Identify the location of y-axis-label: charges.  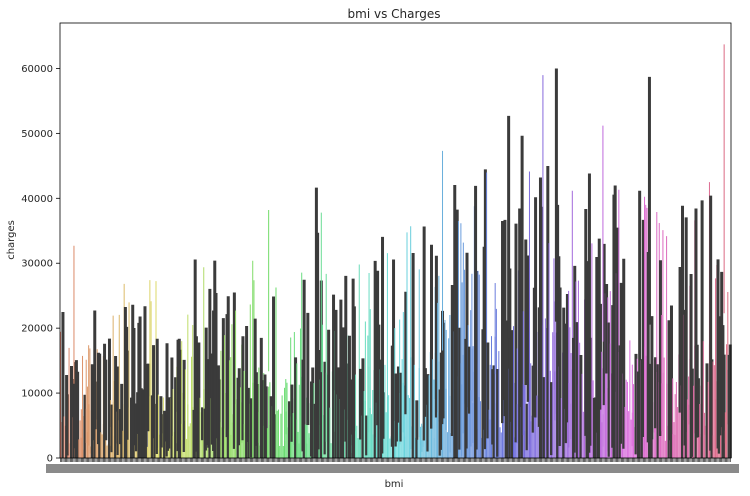
(11, 240).